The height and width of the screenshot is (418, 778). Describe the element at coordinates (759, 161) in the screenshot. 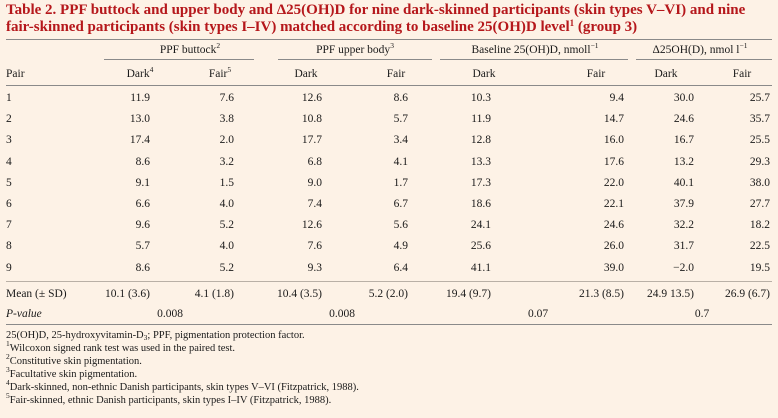

I see `cell-fair-delta: 29.3` at that location.